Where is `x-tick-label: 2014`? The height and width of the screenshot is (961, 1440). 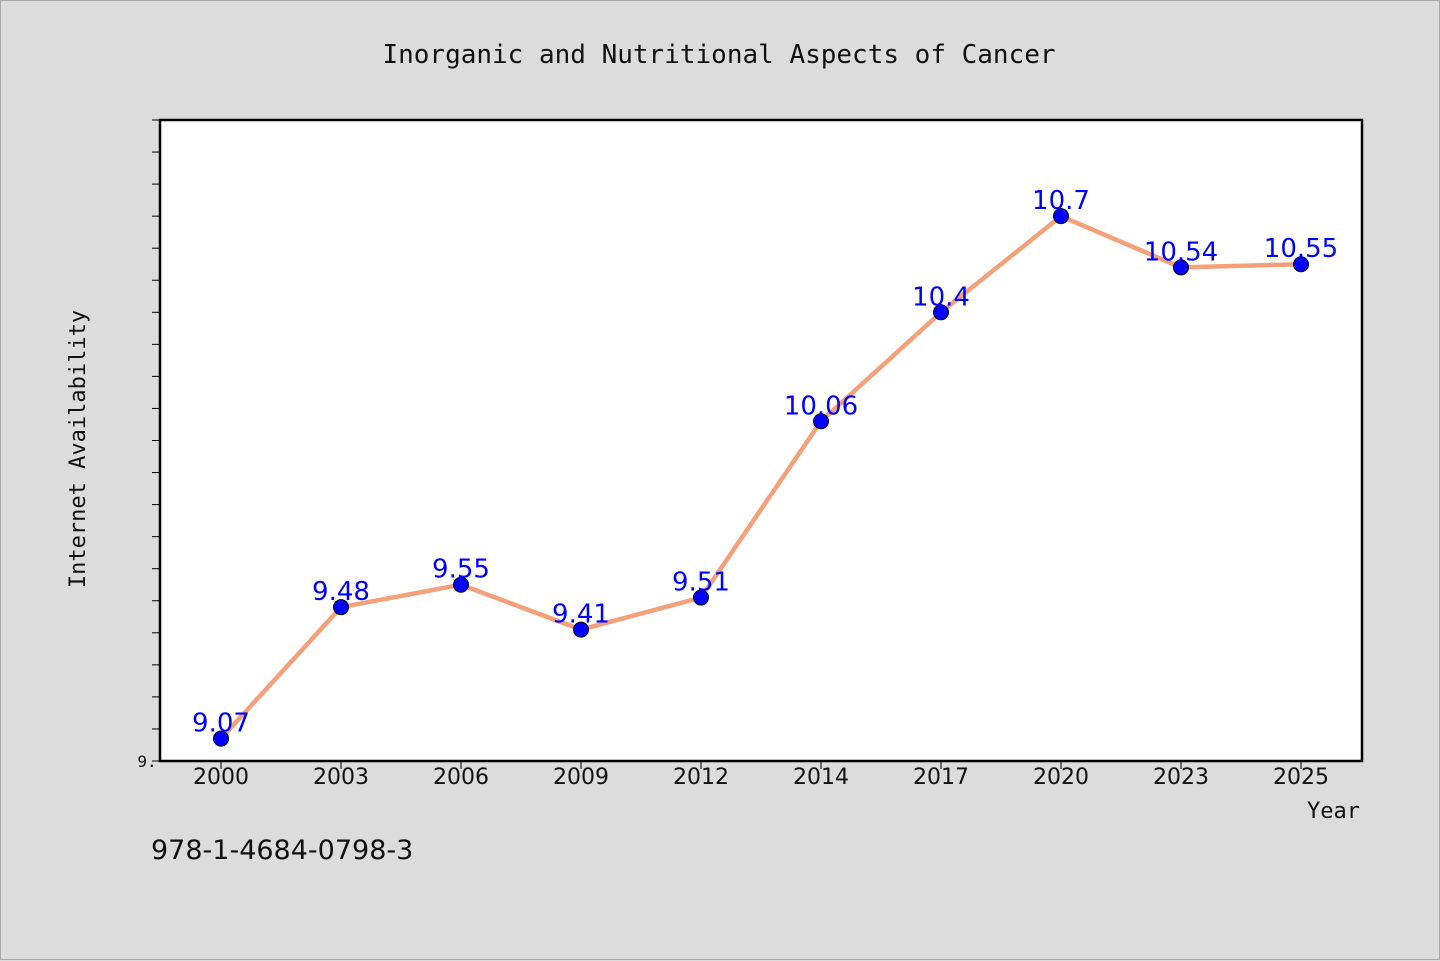
x-tick-label: 2014 is located at coordinates (821, 777).